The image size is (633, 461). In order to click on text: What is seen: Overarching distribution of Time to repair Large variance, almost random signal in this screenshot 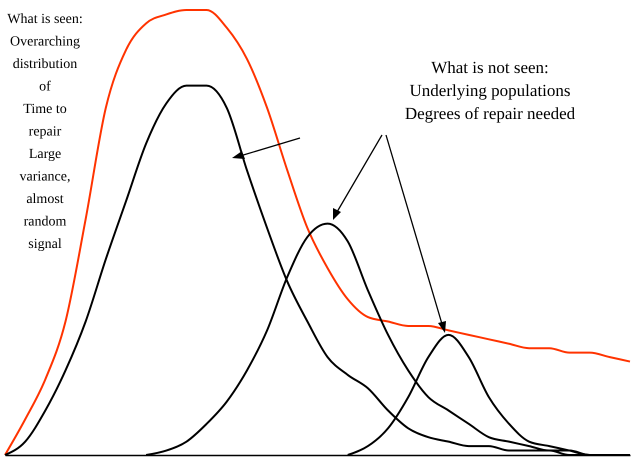, I will do `click(45, 132)`.